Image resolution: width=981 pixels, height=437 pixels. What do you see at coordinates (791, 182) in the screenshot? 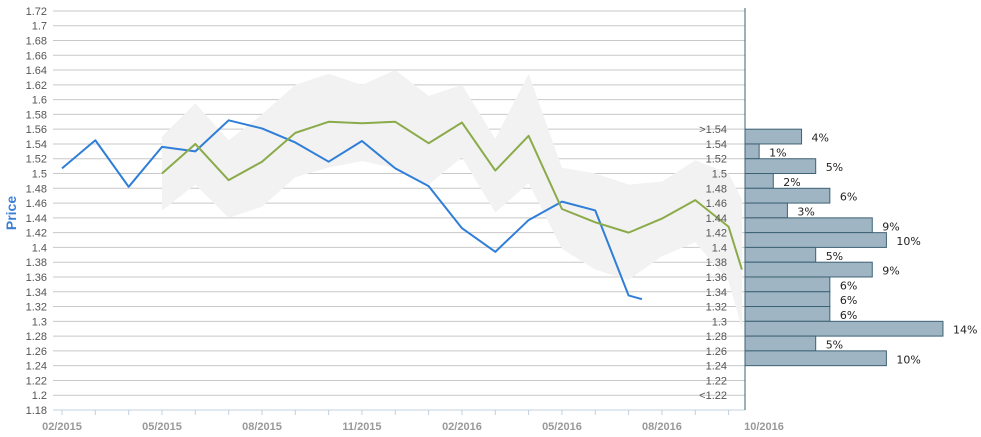
I see `histogram-bar-label: 2%` at bounding box center [791, 182].